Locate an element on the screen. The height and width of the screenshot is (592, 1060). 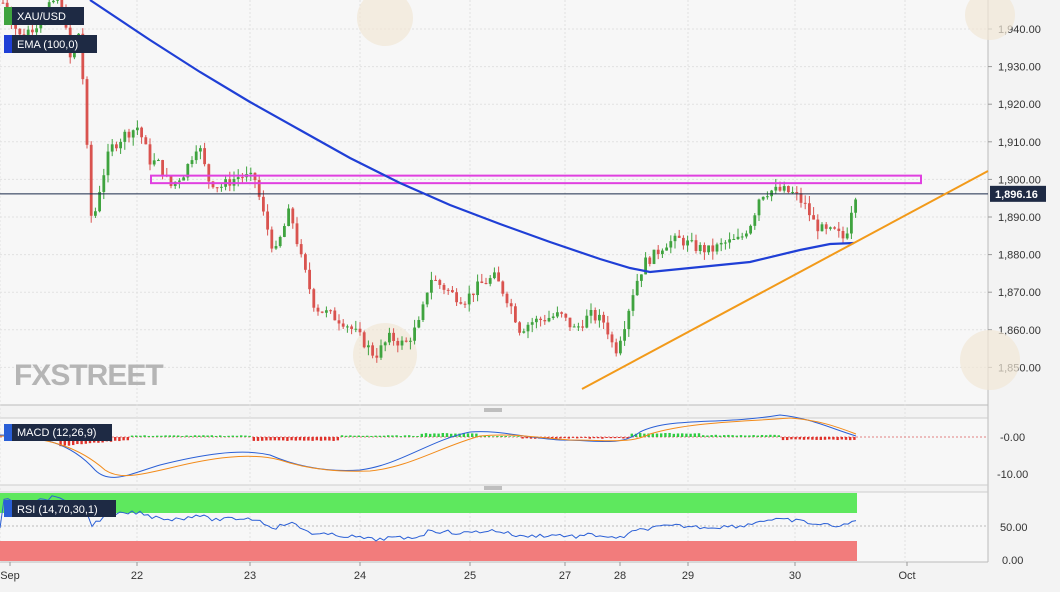
rsi-tick-label-0: 50.00 is located at coordinates (1014, 528).